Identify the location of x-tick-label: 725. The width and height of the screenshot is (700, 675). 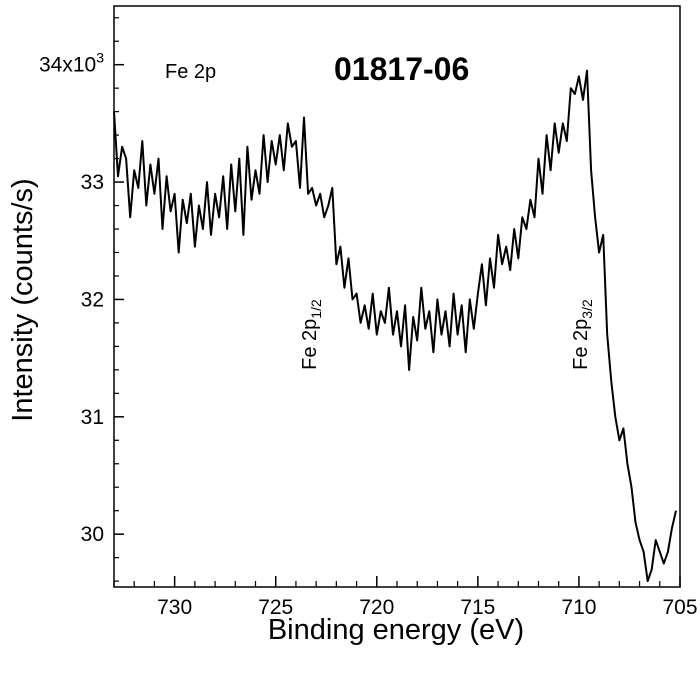
(275, 607).